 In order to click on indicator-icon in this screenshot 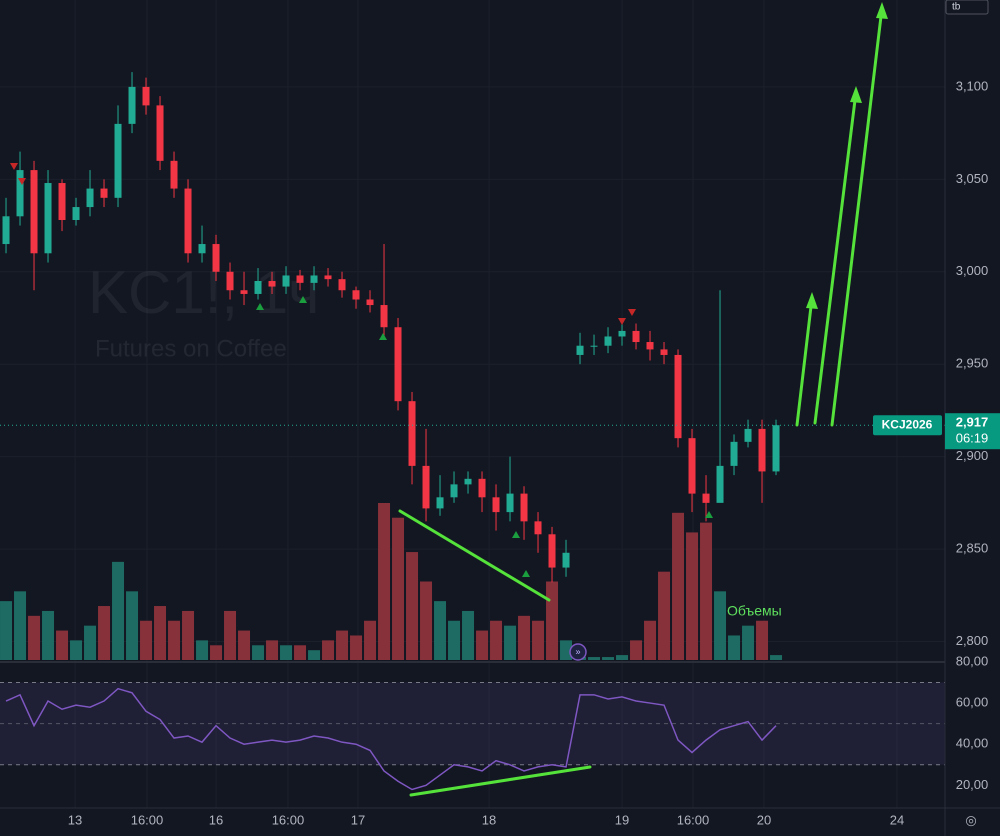, I will do `click(578, 652)`.